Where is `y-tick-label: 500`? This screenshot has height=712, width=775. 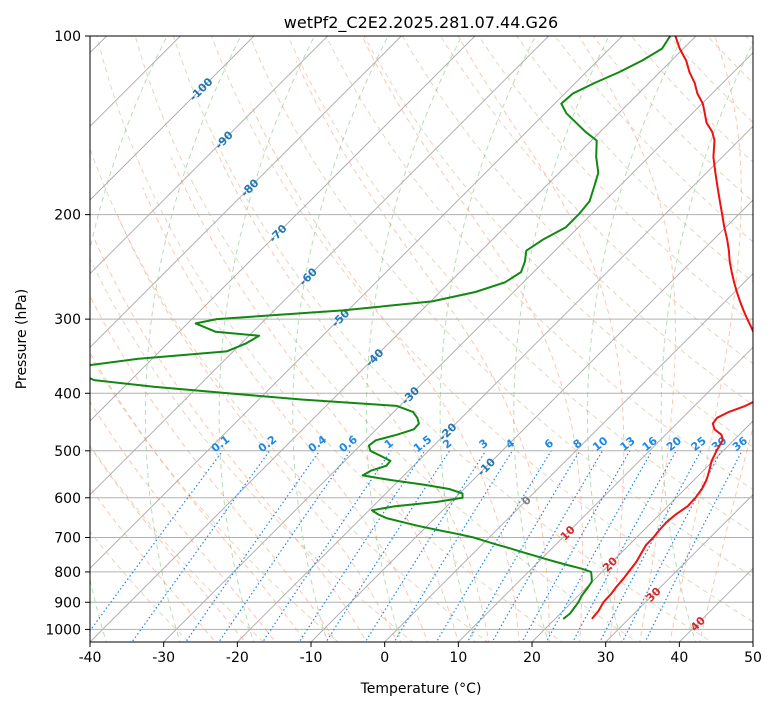
y-tick-label: 500 is located at coordinates (67, 452).